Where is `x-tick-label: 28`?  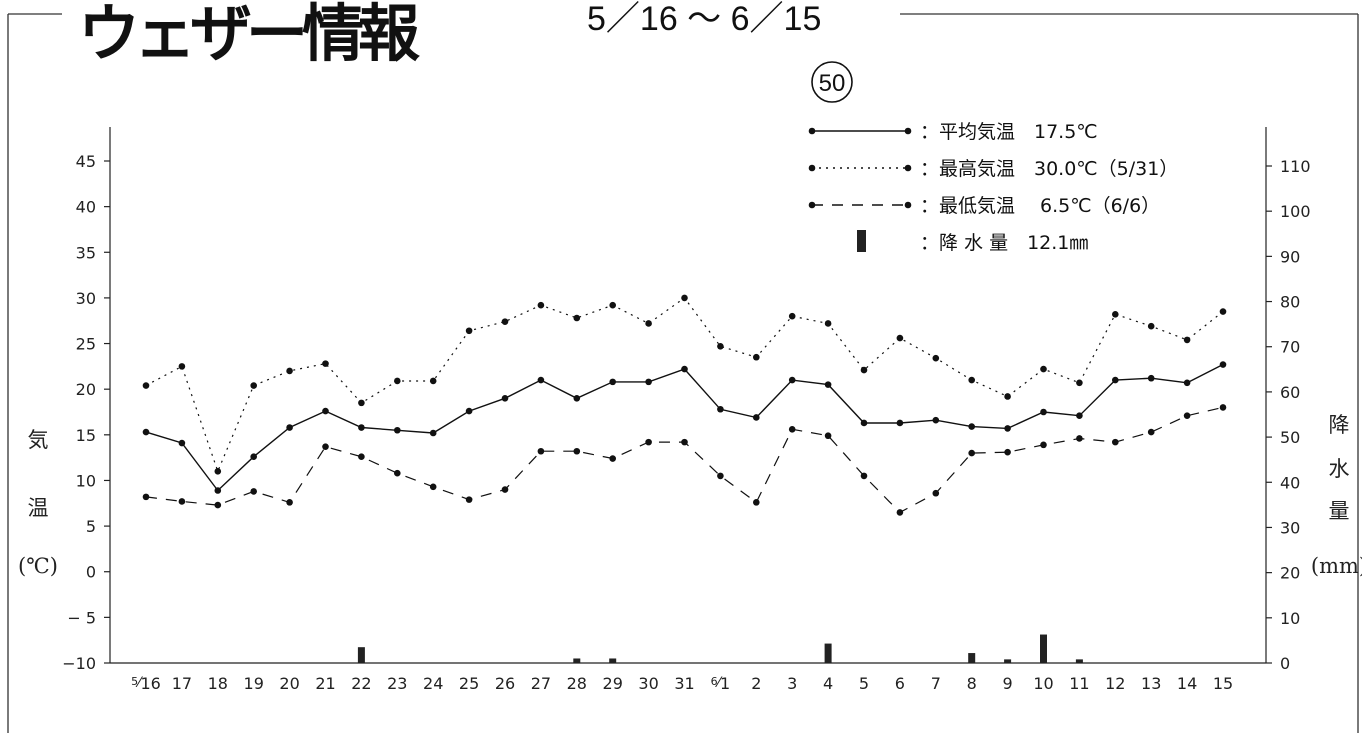 x-tick-label: 28 is located at coordinates (577, 683).